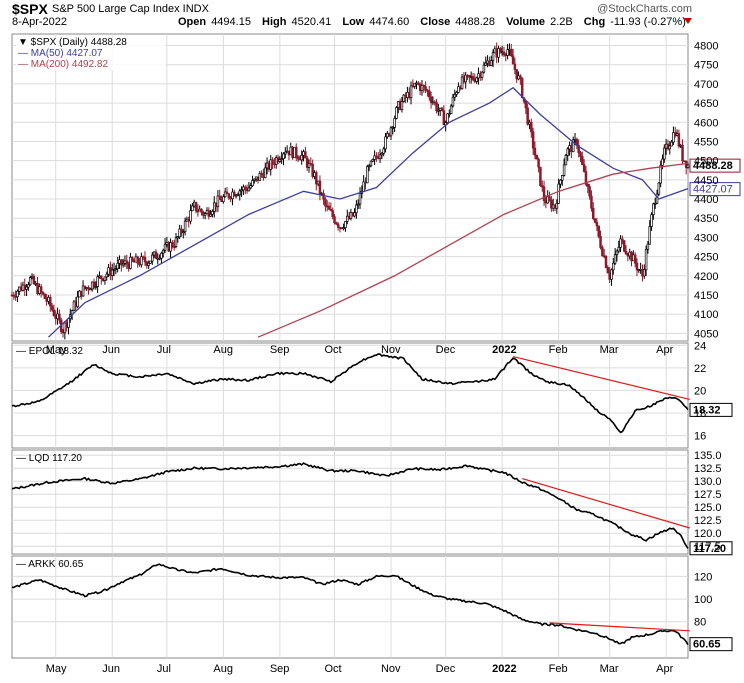 The height and width of the screenshot is (683, 744). What do you see at coordinates (56, 669) in the screenshot?
I see `x-tick-label: May` at bounding box center [56, 669].